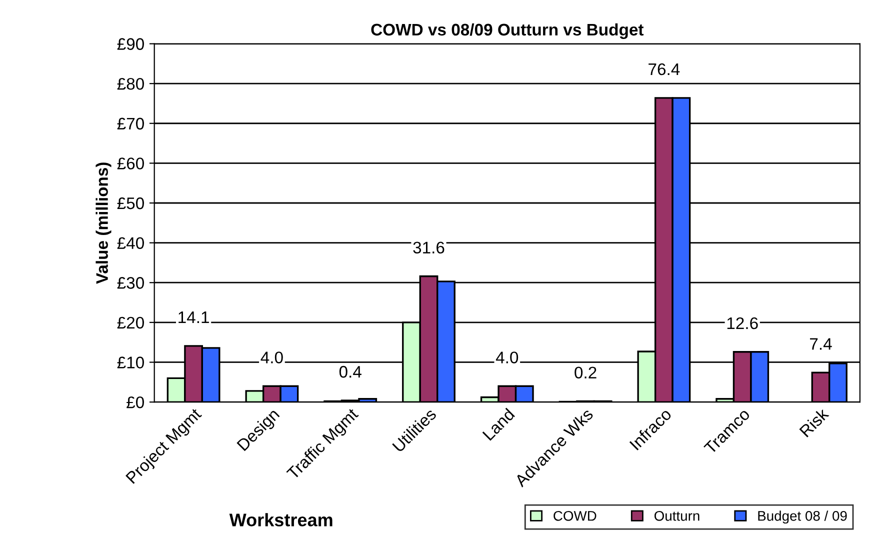 The image size is (882, 547). I want to click on y-tick-label: £60, so click(130, 164).